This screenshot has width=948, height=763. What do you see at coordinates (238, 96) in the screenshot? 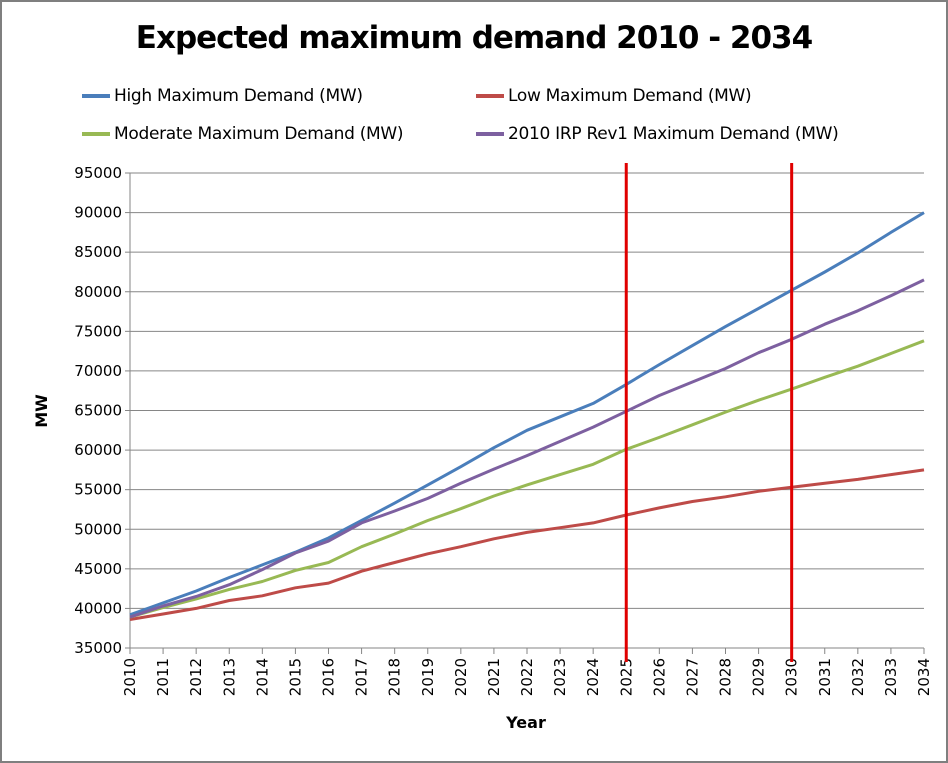
I see `legend-label-high: High Maximum Demand (MW)` at bounding box center [238, 96].